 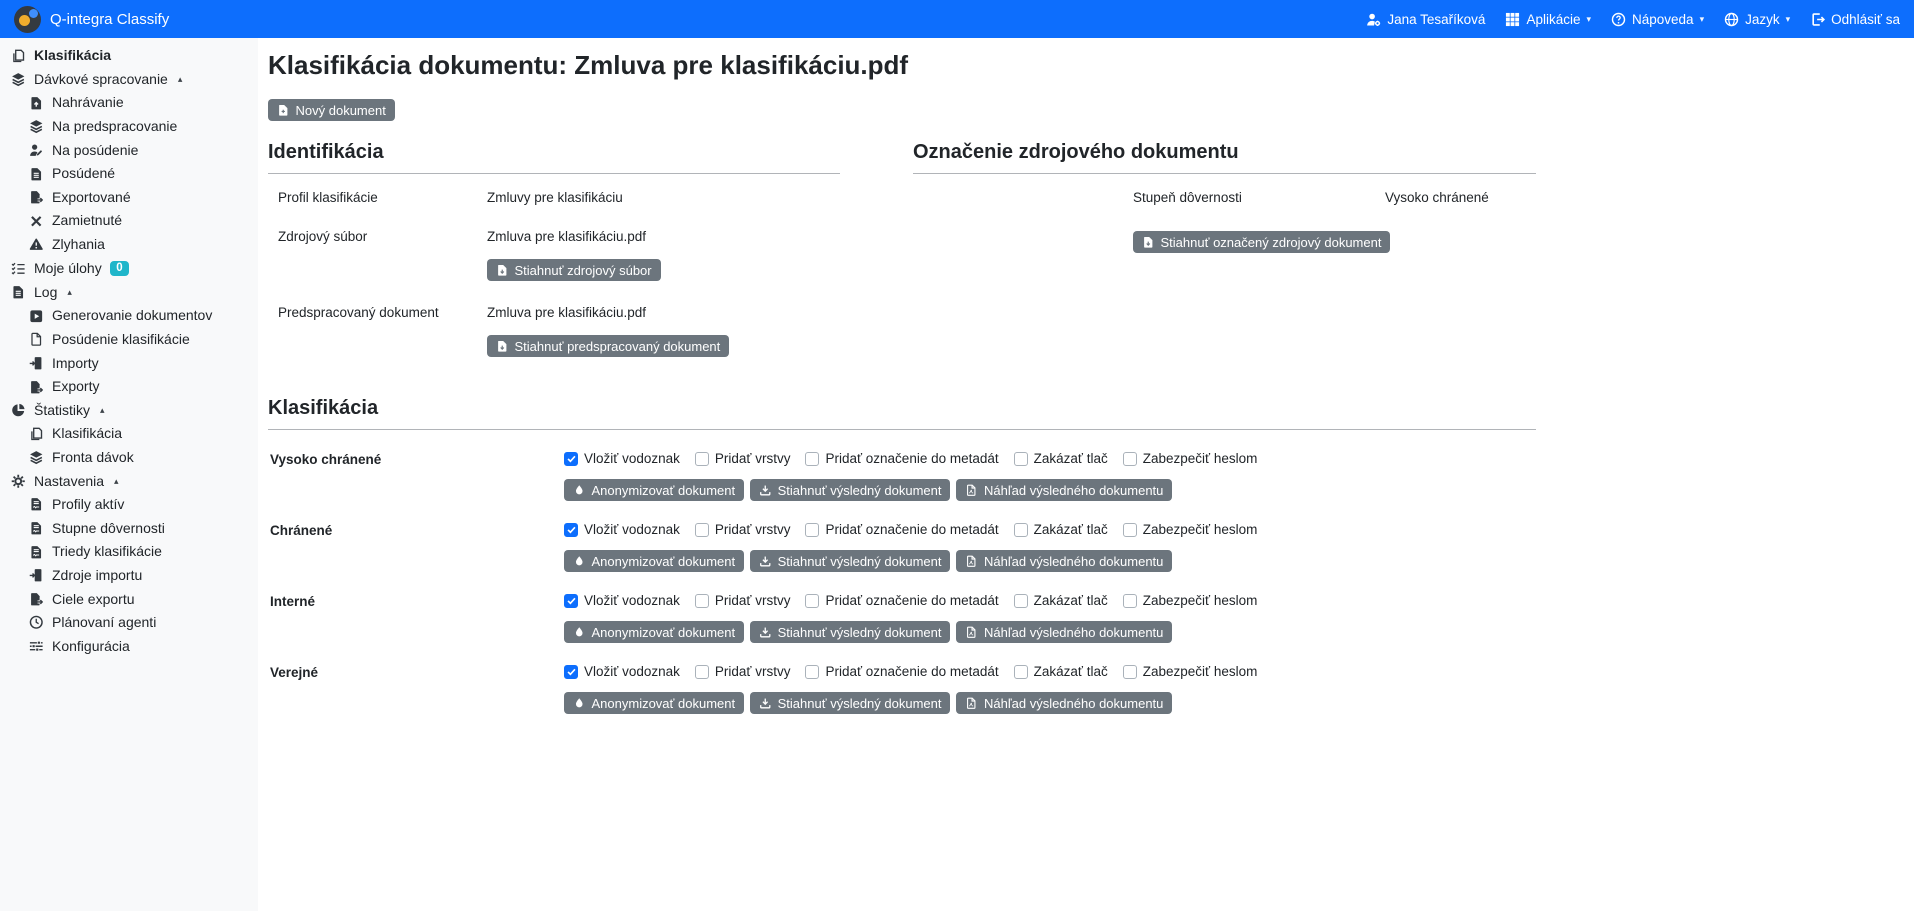 What do you see at coordinates (129, 411) in the screenshot?
I see `sidebar-item-statistiky: Štatistiky ▴` at bounding box center [129, 411].